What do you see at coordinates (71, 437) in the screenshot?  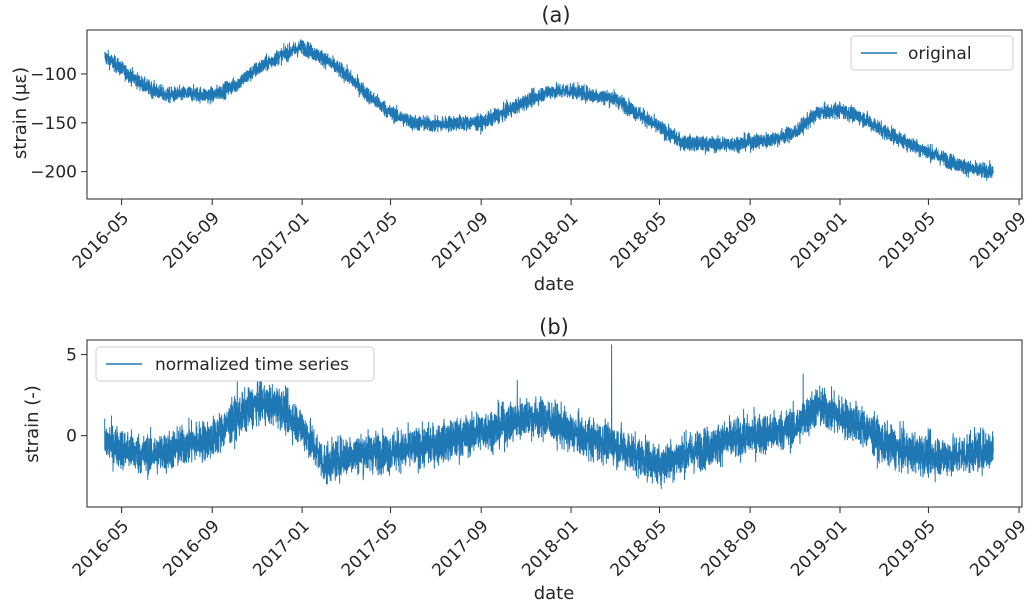 I see `y-tick-label-b-0: 0` at bounding box center [71, 437].